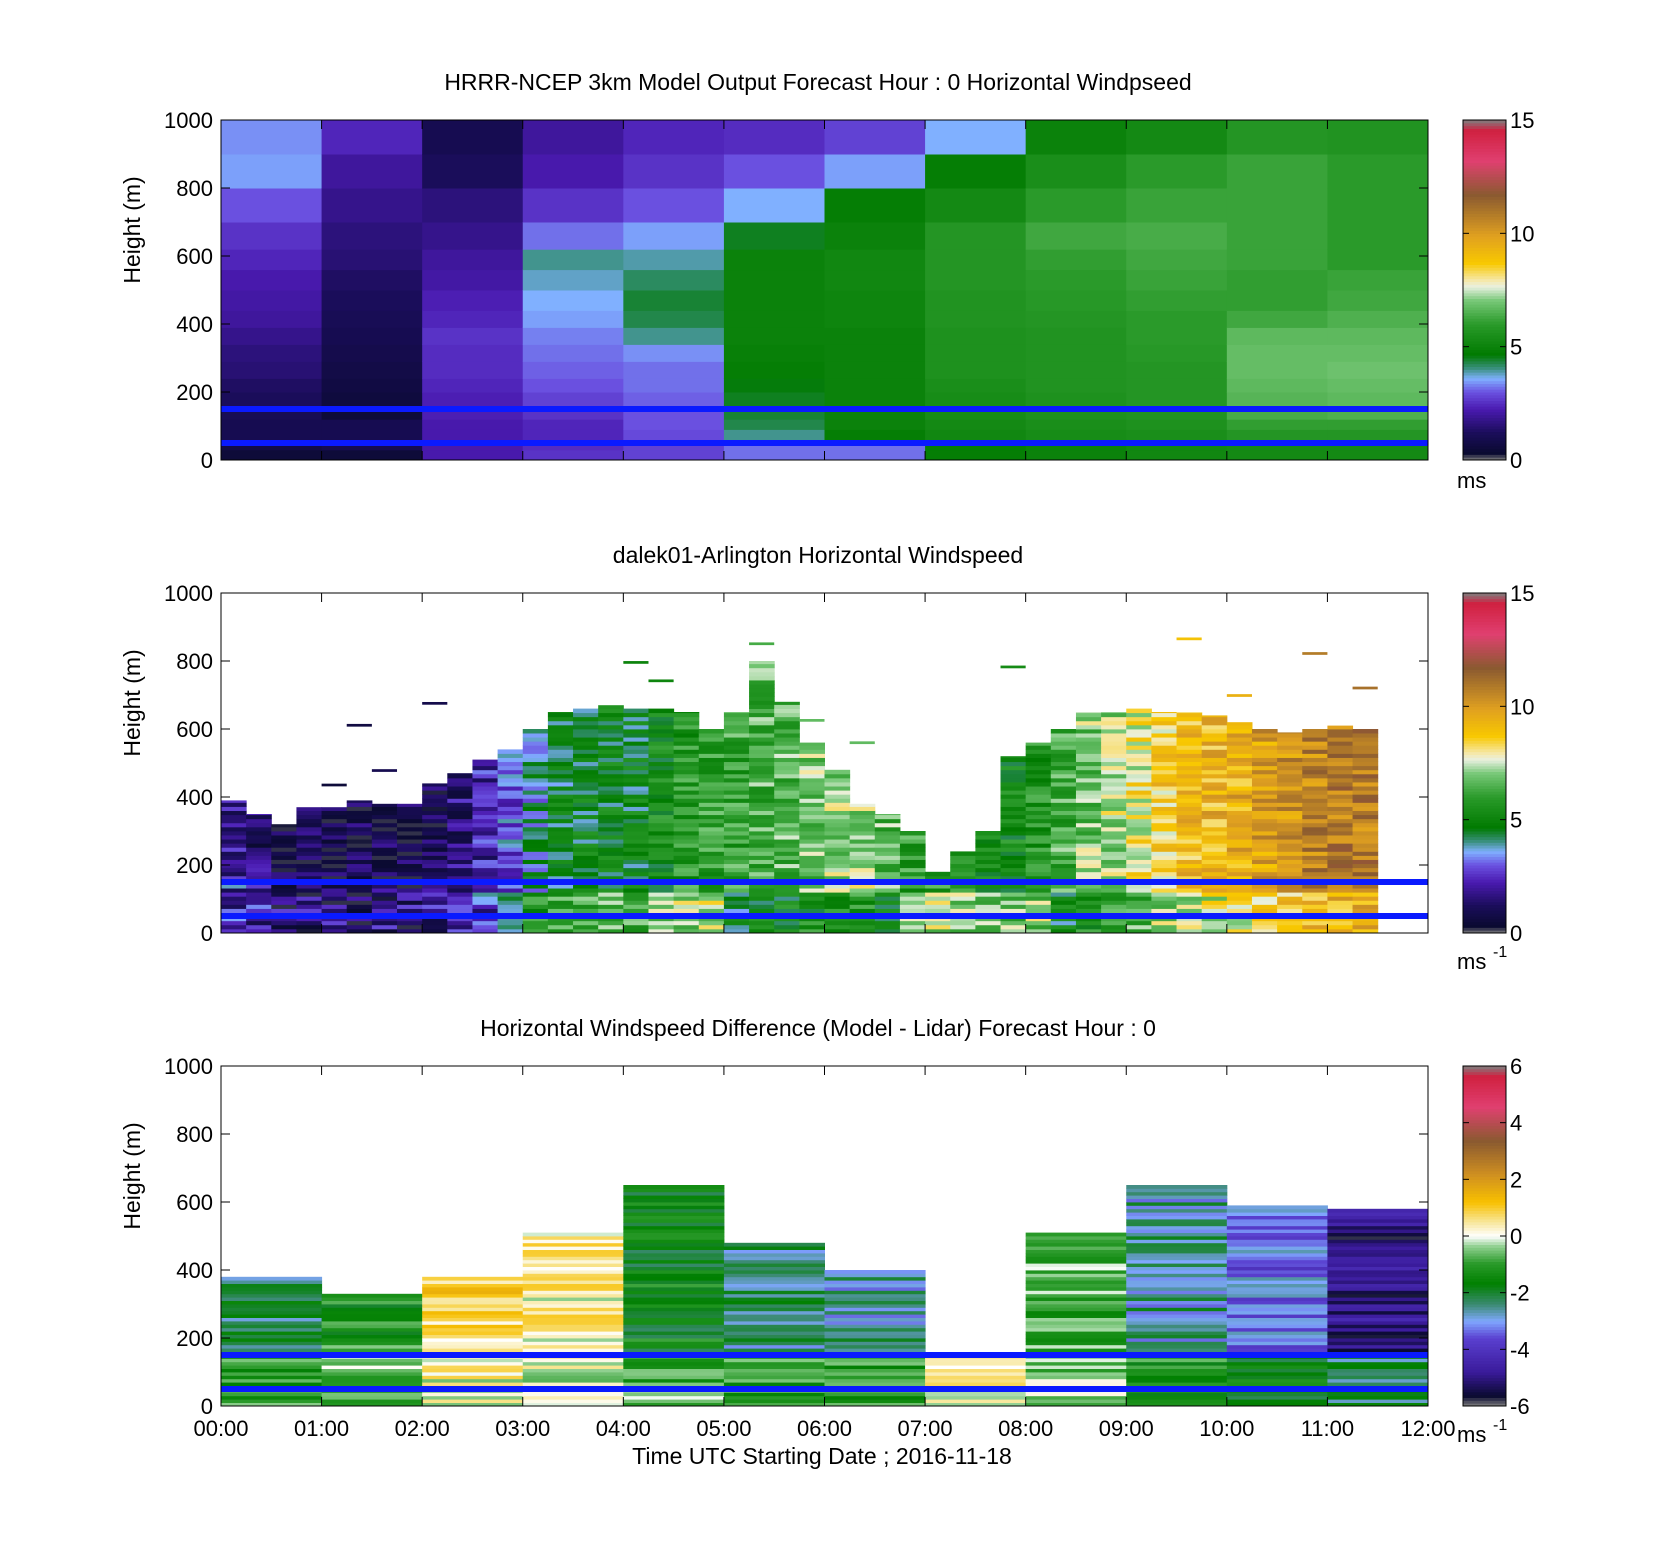 The height and width of the screenshot is (1561, 1680). Describe the element at coordinates (188, 1066) in the screenshot. I see `y-tick-label: 1000` at that location.